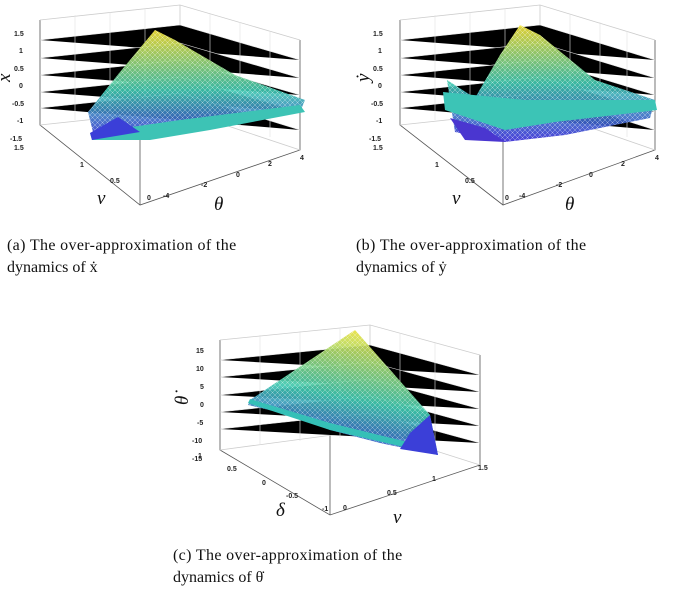  I want to click on caption-a-line2: dynamics of ẋ, so click(52, 267).